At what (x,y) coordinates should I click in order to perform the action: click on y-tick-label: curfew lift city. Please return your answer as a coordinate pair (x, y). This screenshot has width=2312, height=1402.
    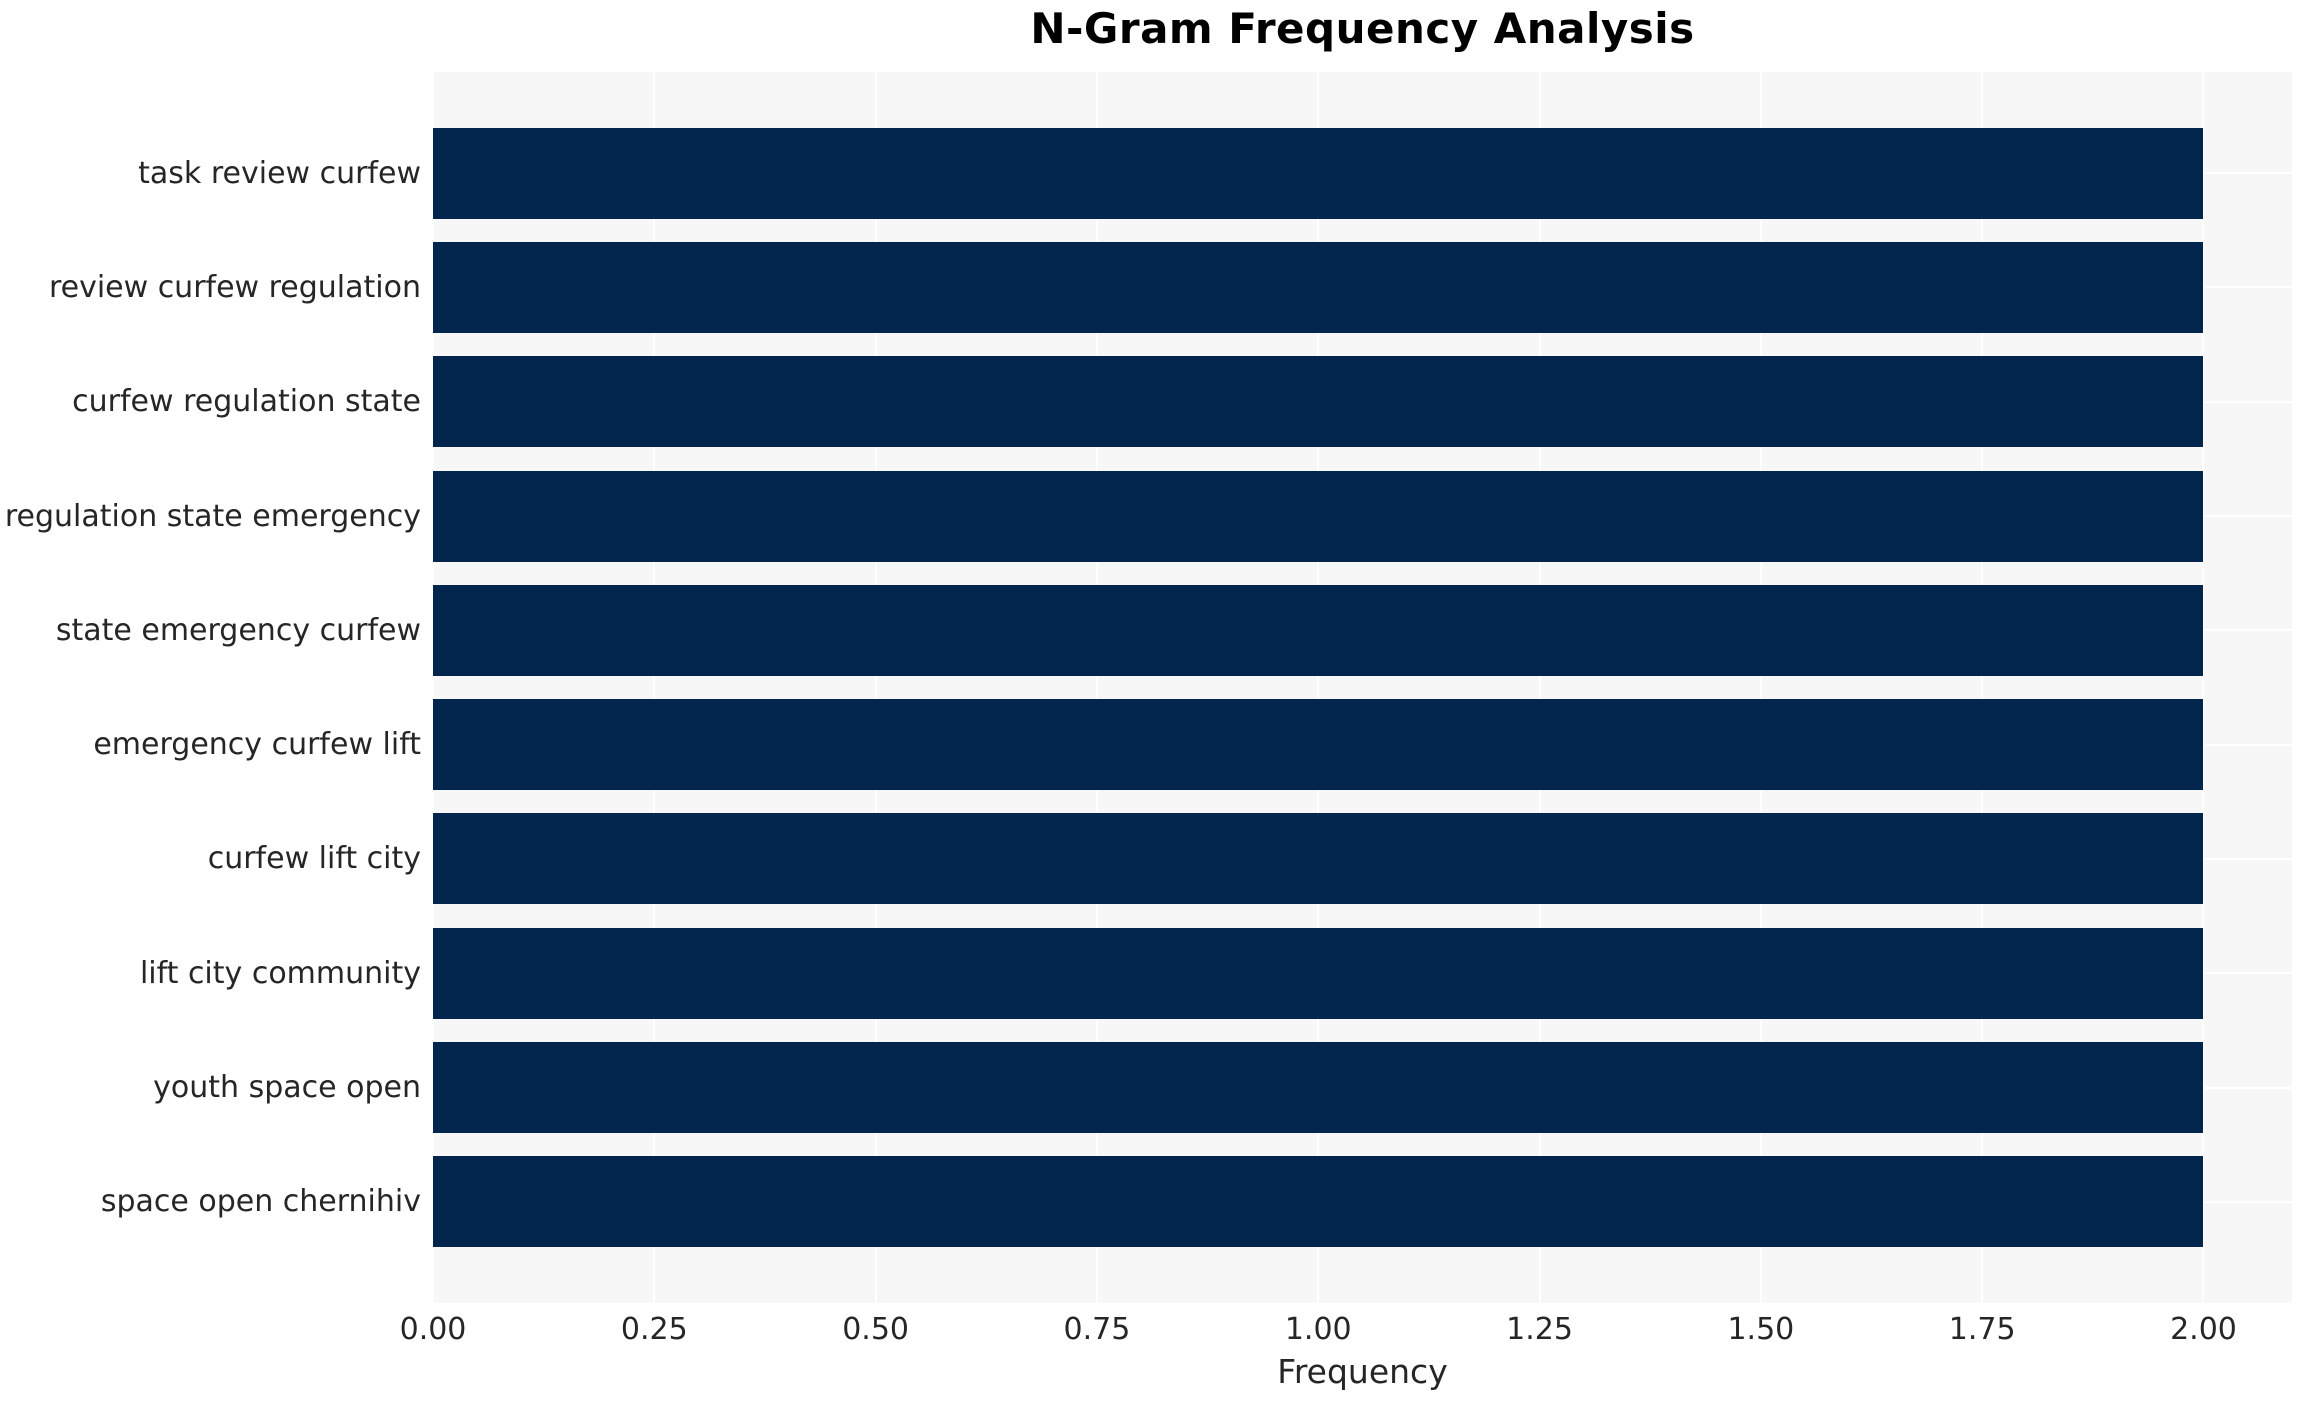
    Looking at the image, I should click on (314, 859).